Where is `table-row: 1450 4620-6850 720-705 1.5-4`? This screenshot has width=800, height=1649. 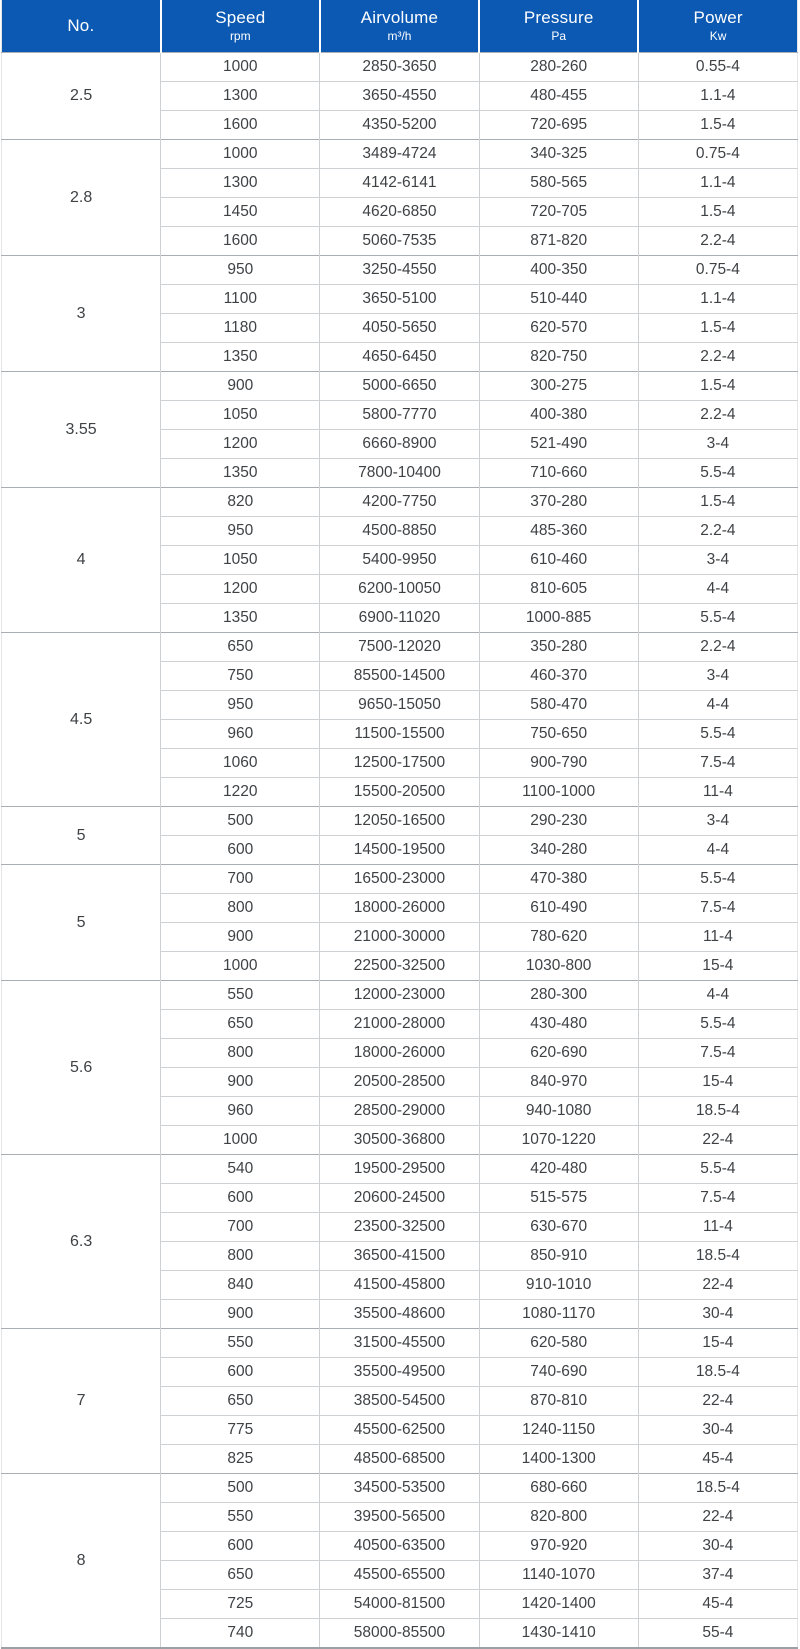 table-row: 1450 4620-6850 720-705 1.5-4 is located at coordinates (400, 212).